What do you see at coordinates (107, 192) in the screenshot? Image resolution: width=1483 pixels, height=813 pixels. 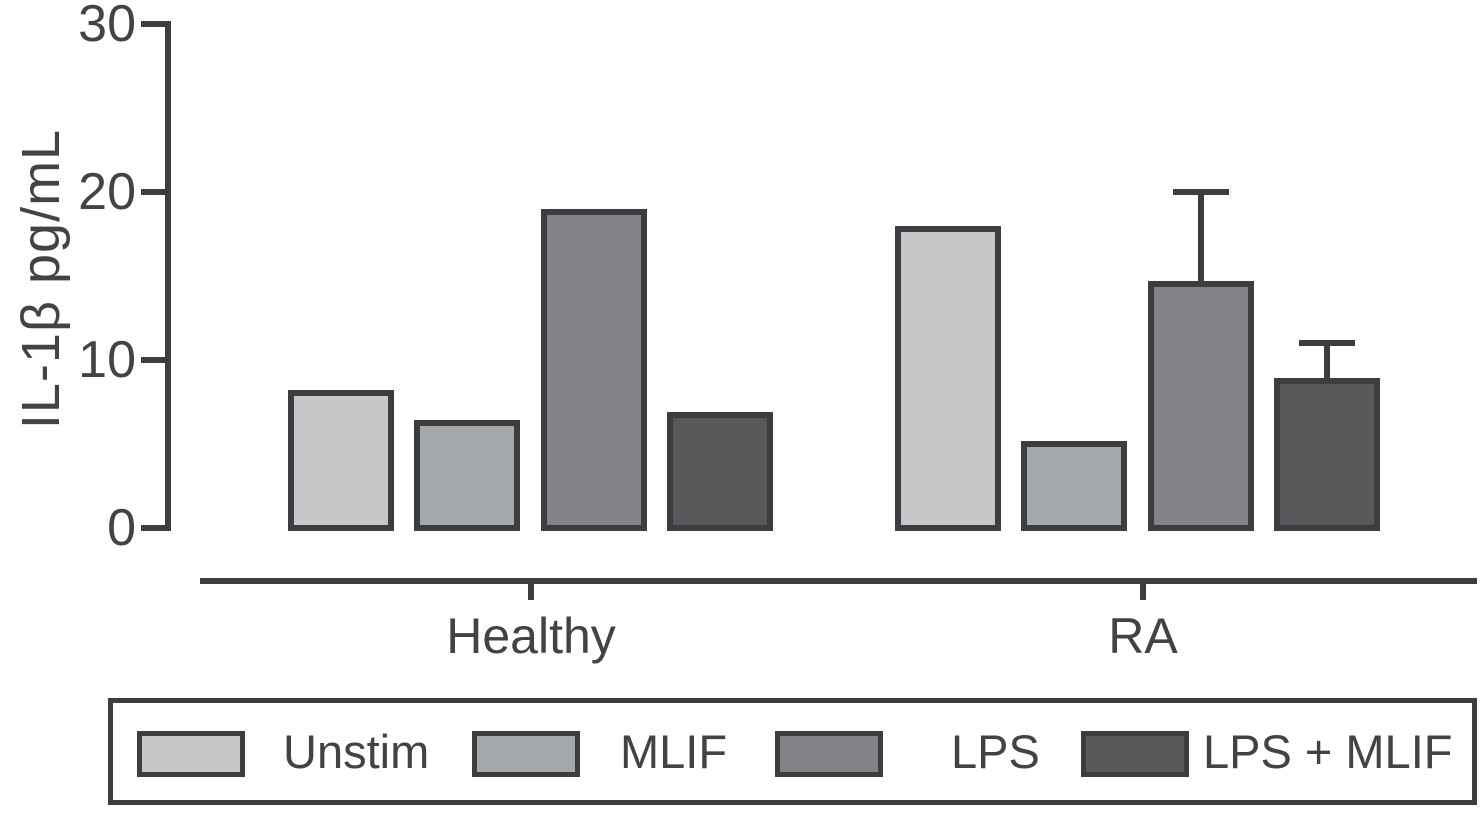 I see `y-axis-tick-label: 20` at bounding box center [107, 192].